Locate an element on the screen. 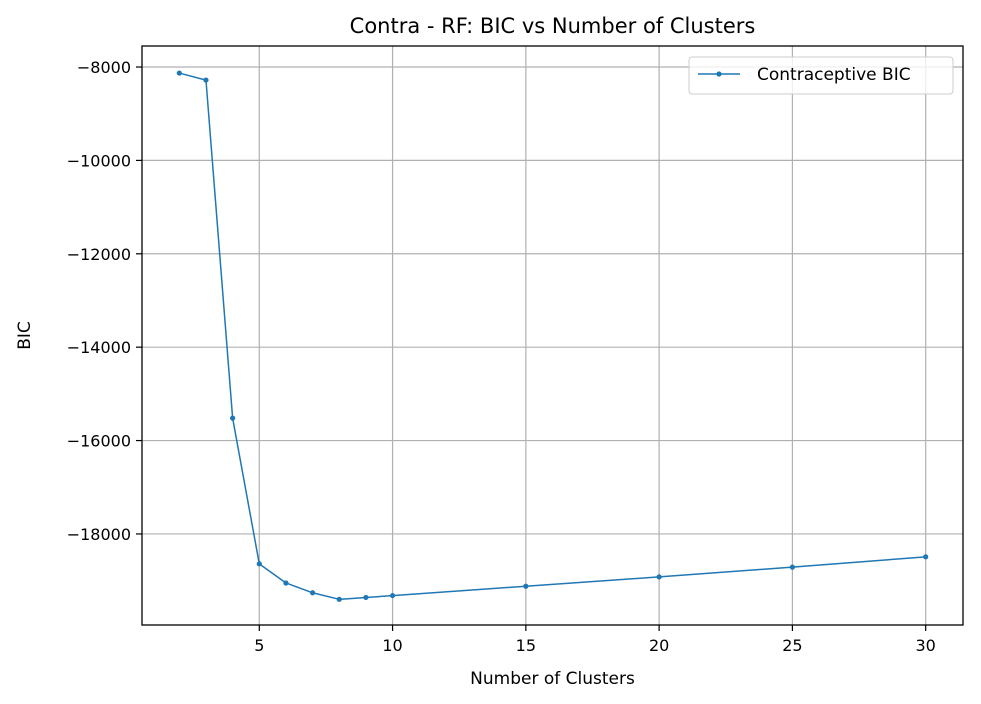 The image size is (981, 704). y-tick-label: −16000 is located at coordinates (99, 441).